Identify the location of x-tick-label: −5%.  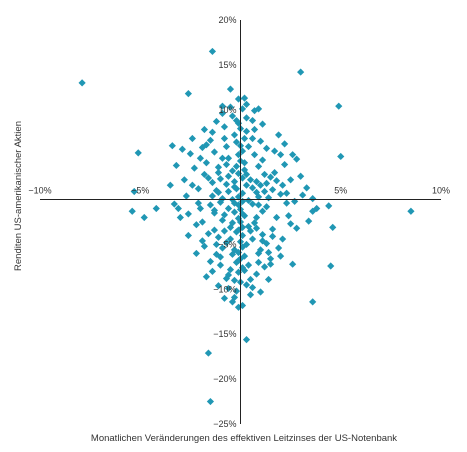
(140, 191).